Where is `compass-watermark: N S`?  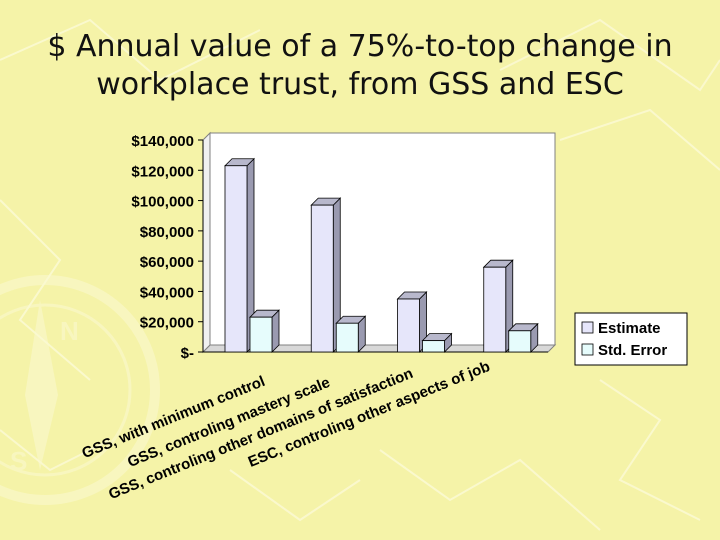 compass-watermark: N S is located at coordinates (80, 390).